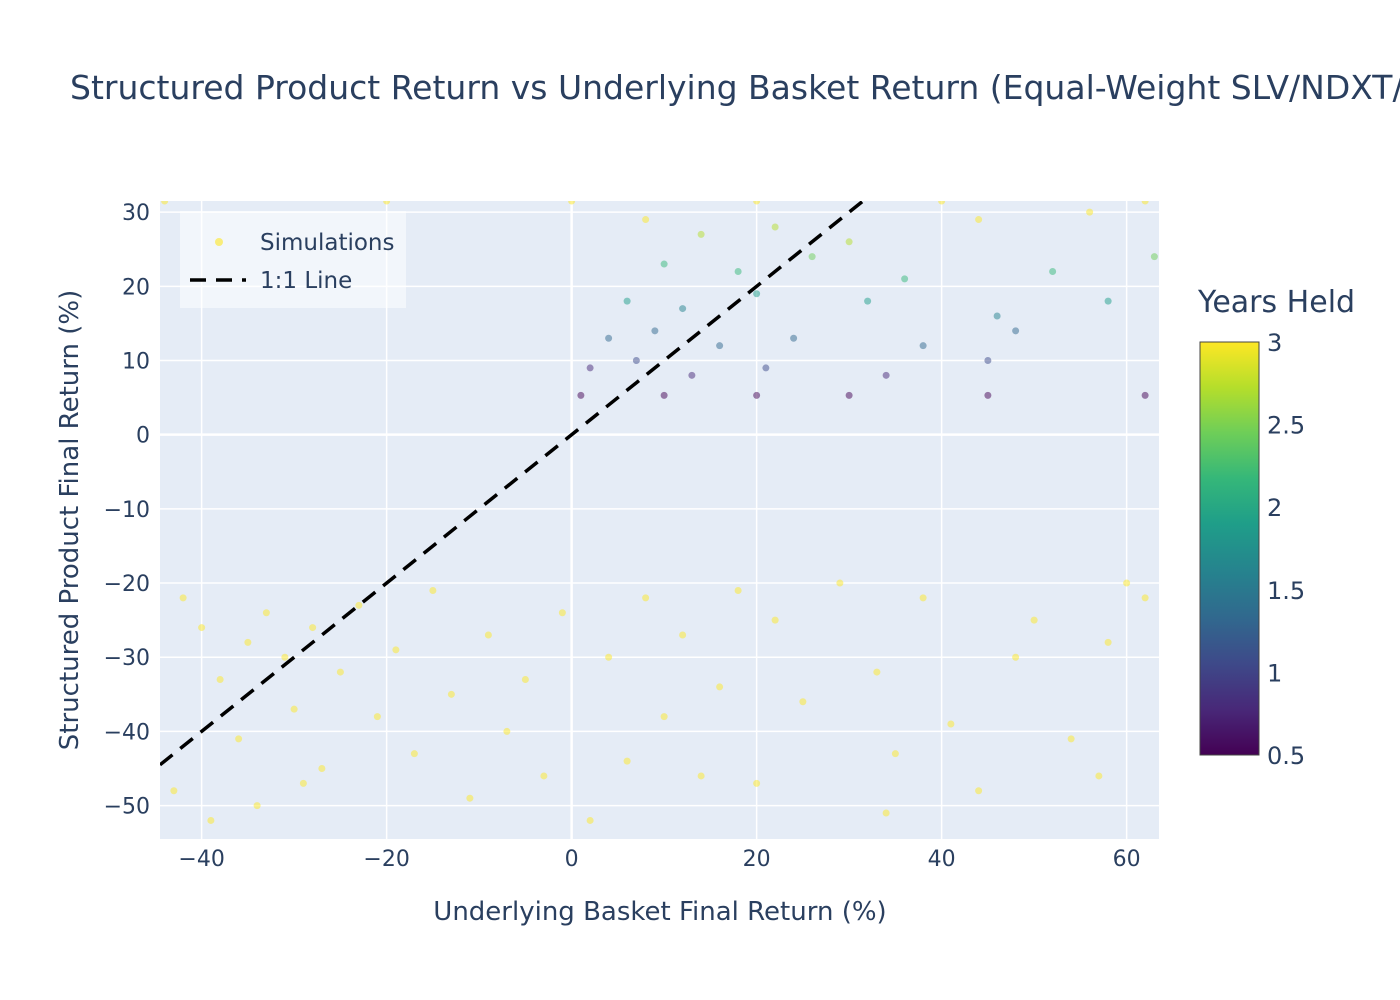  Describe the element at coordinates (1286, 756) in the screenshot. I see `colorbar-tick-label: 0.5` at that location.